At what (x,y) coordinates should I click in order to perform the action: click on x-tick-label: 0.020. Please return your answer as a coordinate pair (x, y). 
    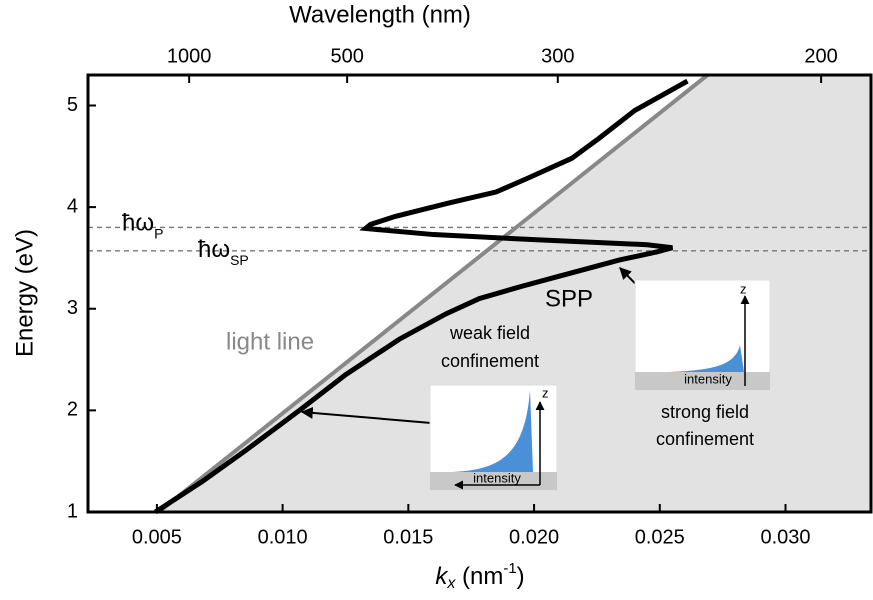
    Looking at the image, I should click on (534, 537).